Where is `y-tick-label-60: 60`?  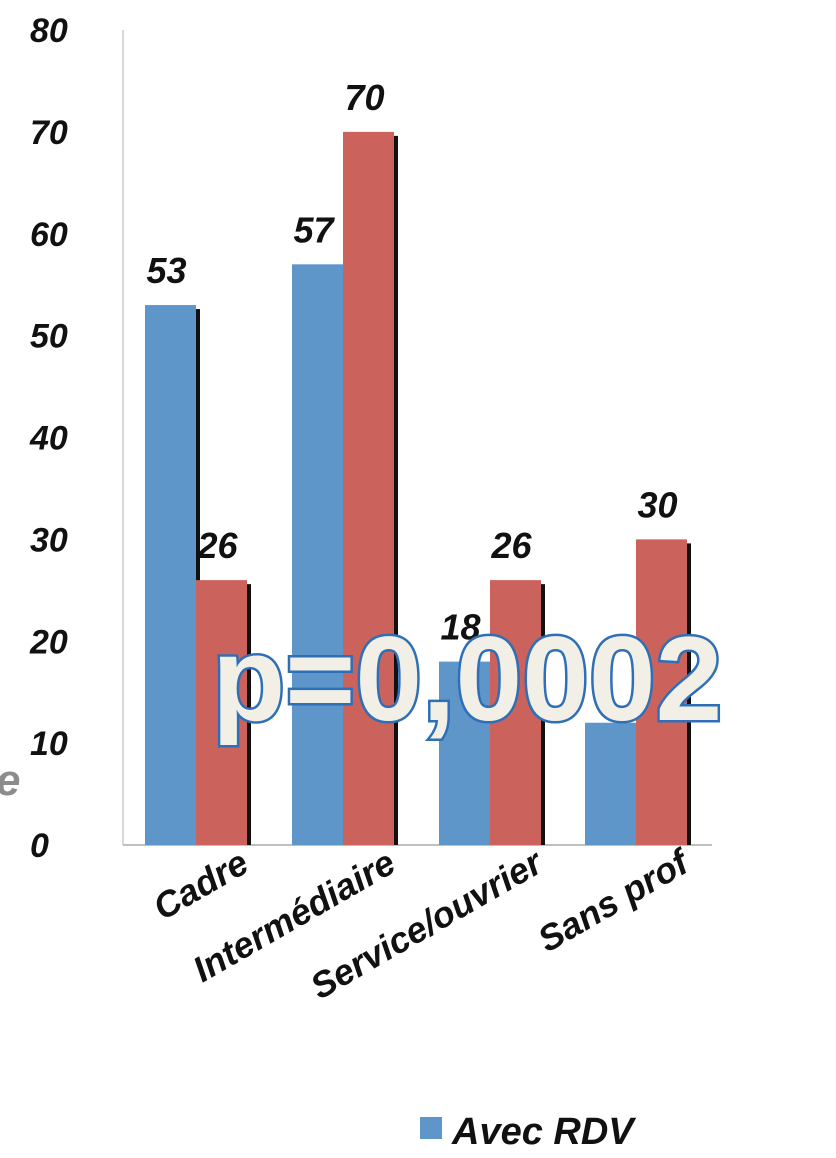 y-tick-label-60: 60 is located at coordinates (49, 235).